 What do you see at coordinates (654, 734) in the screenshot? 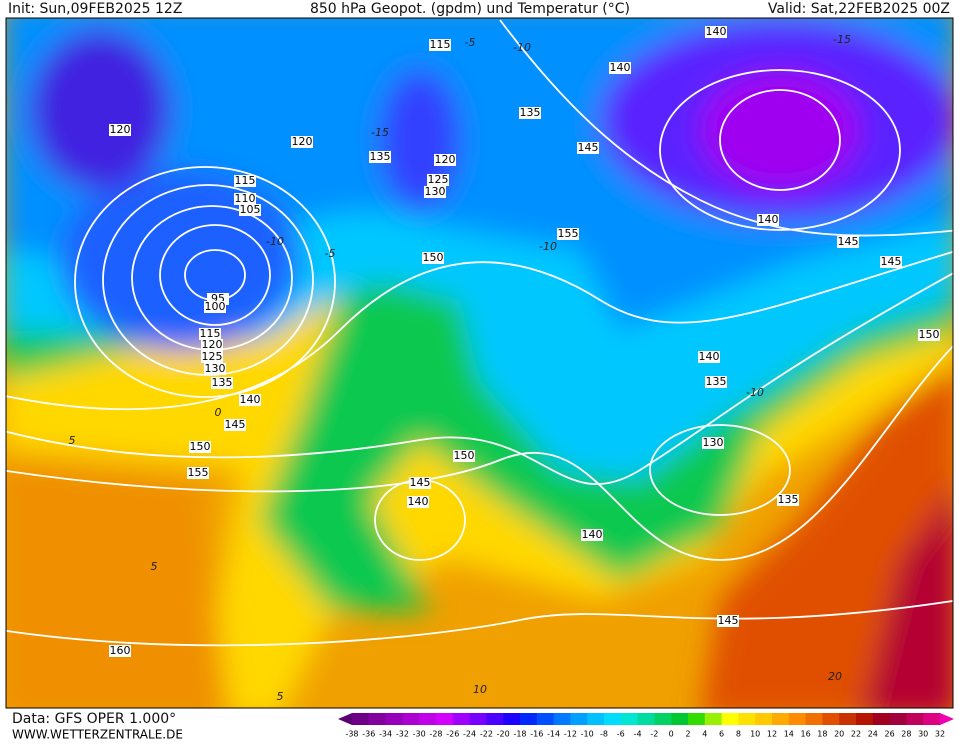
I see `colorbar-label: -2` at bounding box center [654, 734].